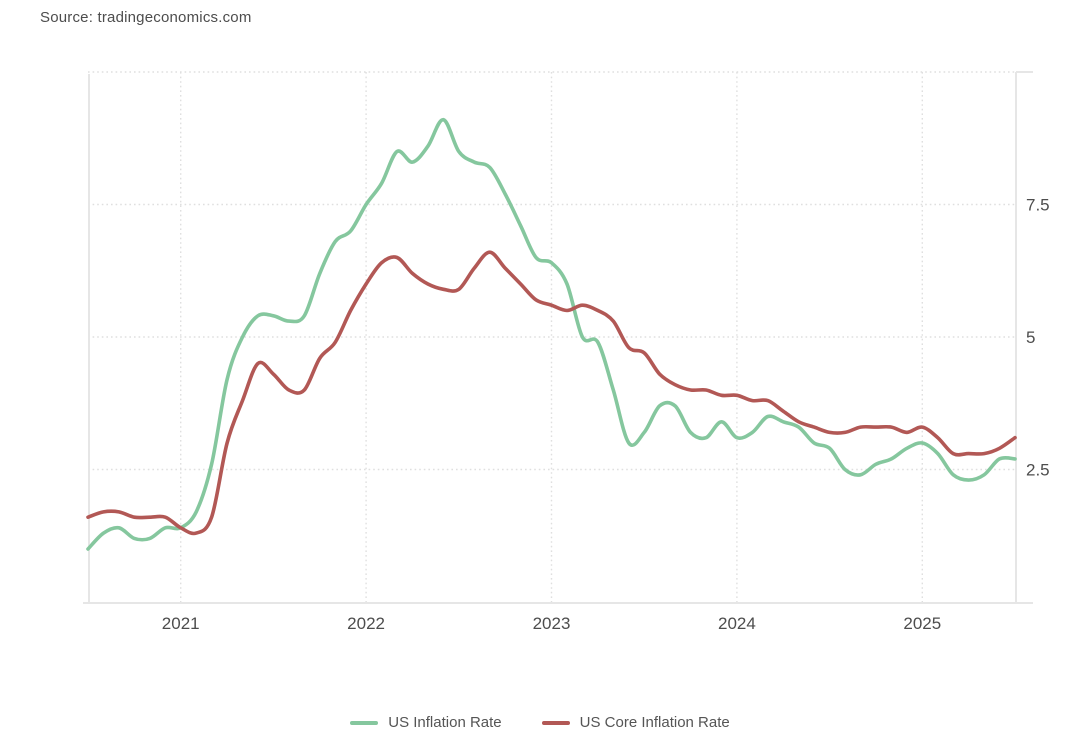  Describe the element at coordinates (146, 17) in the screenshot. I see `source-label: Source: tradingeconomics.com` at that location.